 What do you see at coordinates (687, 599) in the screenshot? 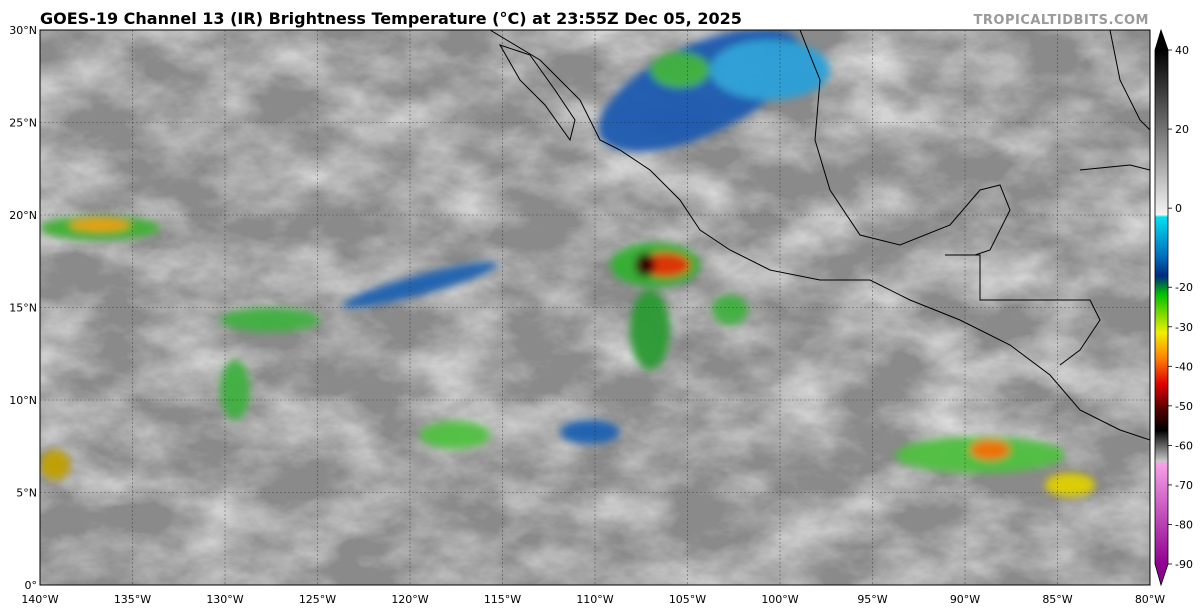
I see `lon-label: 105°W` at bounding box center [687, 599].